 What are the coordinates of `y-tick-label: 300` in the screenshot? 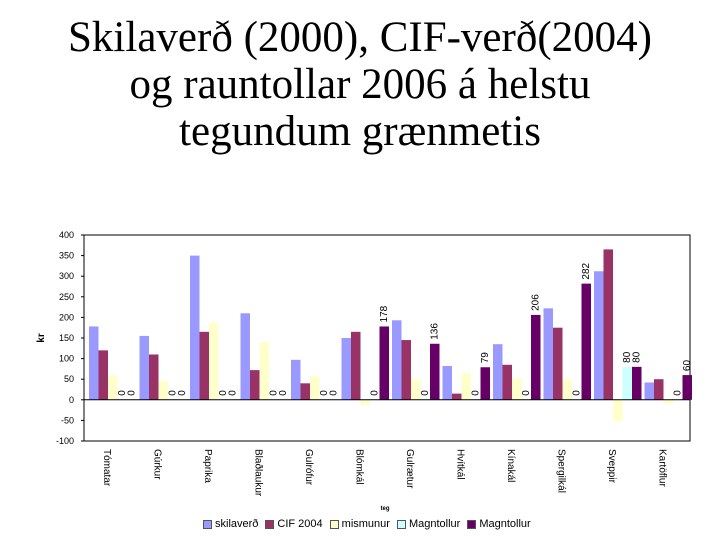 It's located at (66, 276).